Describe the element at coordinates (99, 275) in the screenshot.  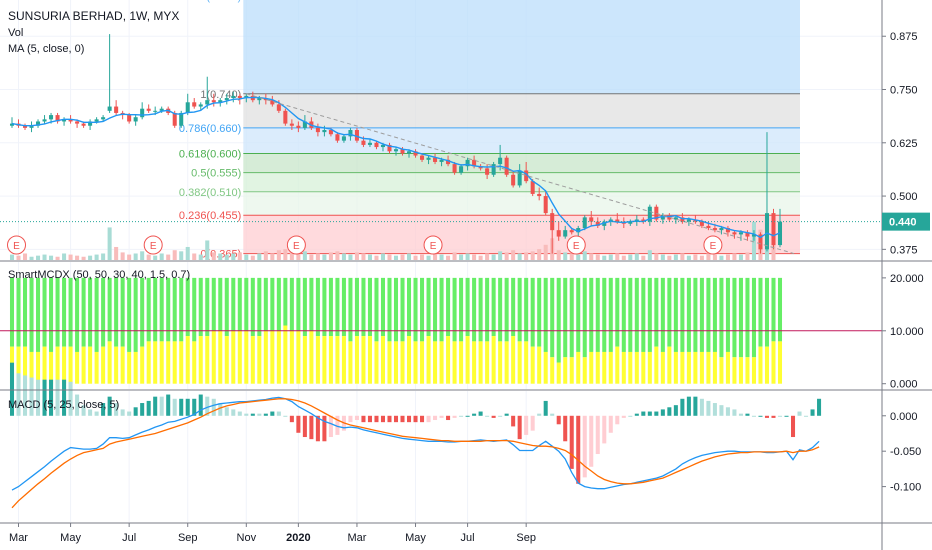
I see `smartmcdx-indicator-label: SmartMCDX (50, 50, 30, 40, 1.5, 0.7)` at that location.